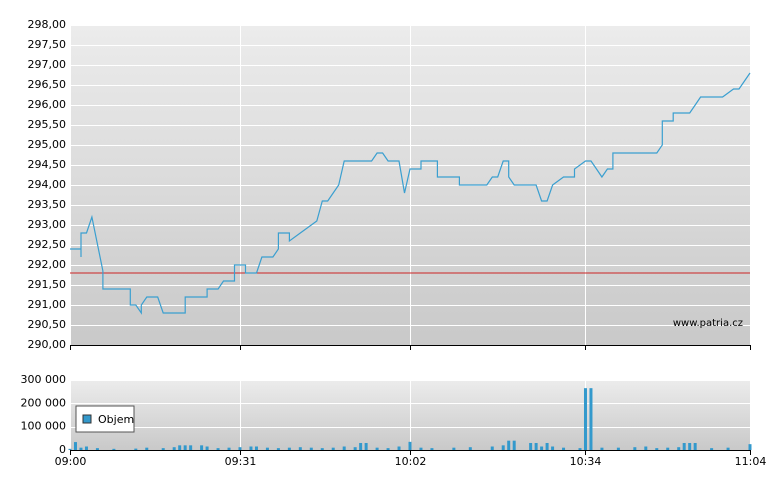 This screenshot has height=490, width=780. What do you see at coordinates (47, 344) in the screenshot?
I see `y-tick-label: 290,00` at bounding box center [47, 344].